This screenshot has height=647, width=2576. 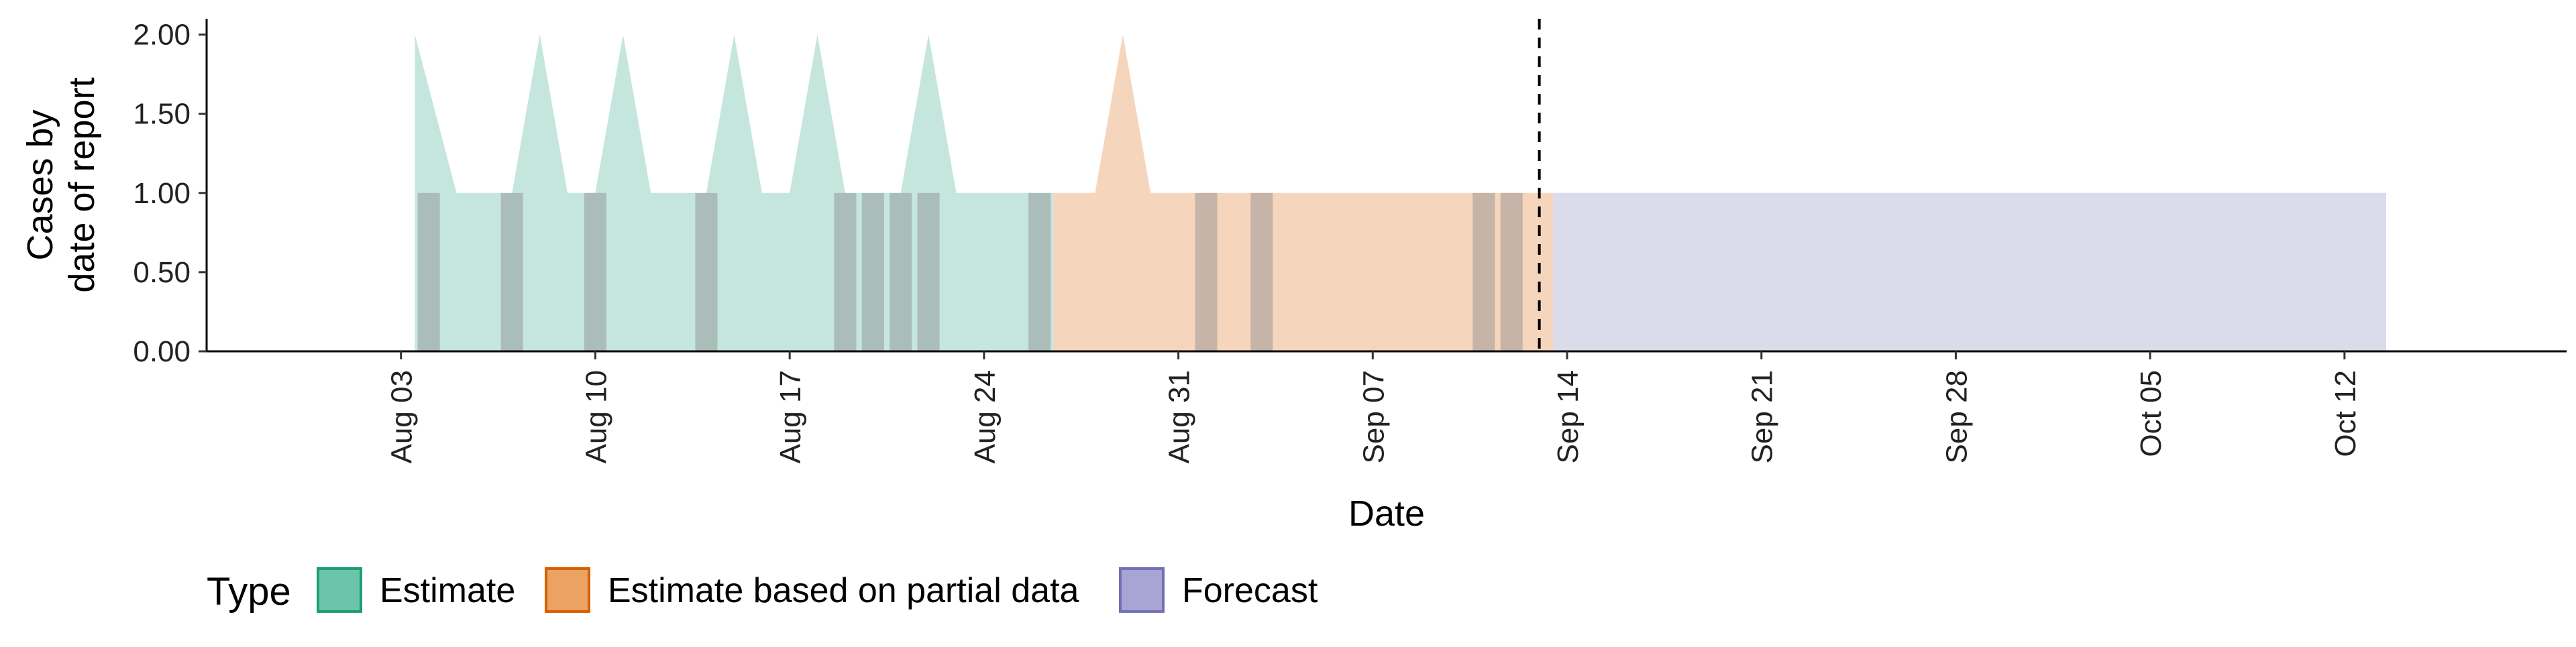 I want to click on y-tick-label: 0.00, so click(x=162, y=351).